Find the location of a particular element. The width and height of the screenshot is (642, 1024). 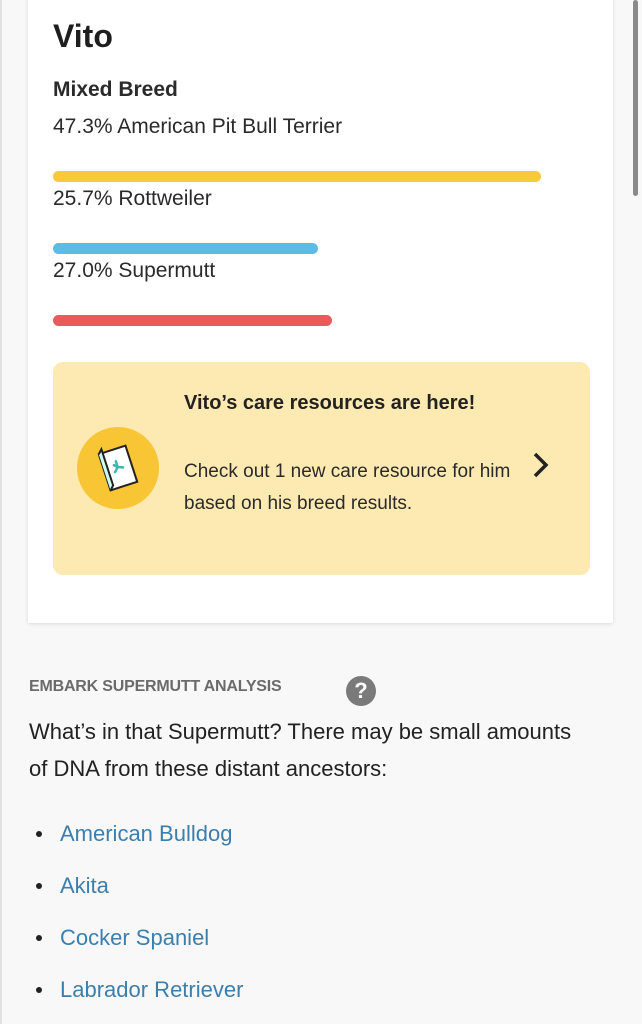

breed-label: 27.0% Supermutt is located at coordinates (134, 270).